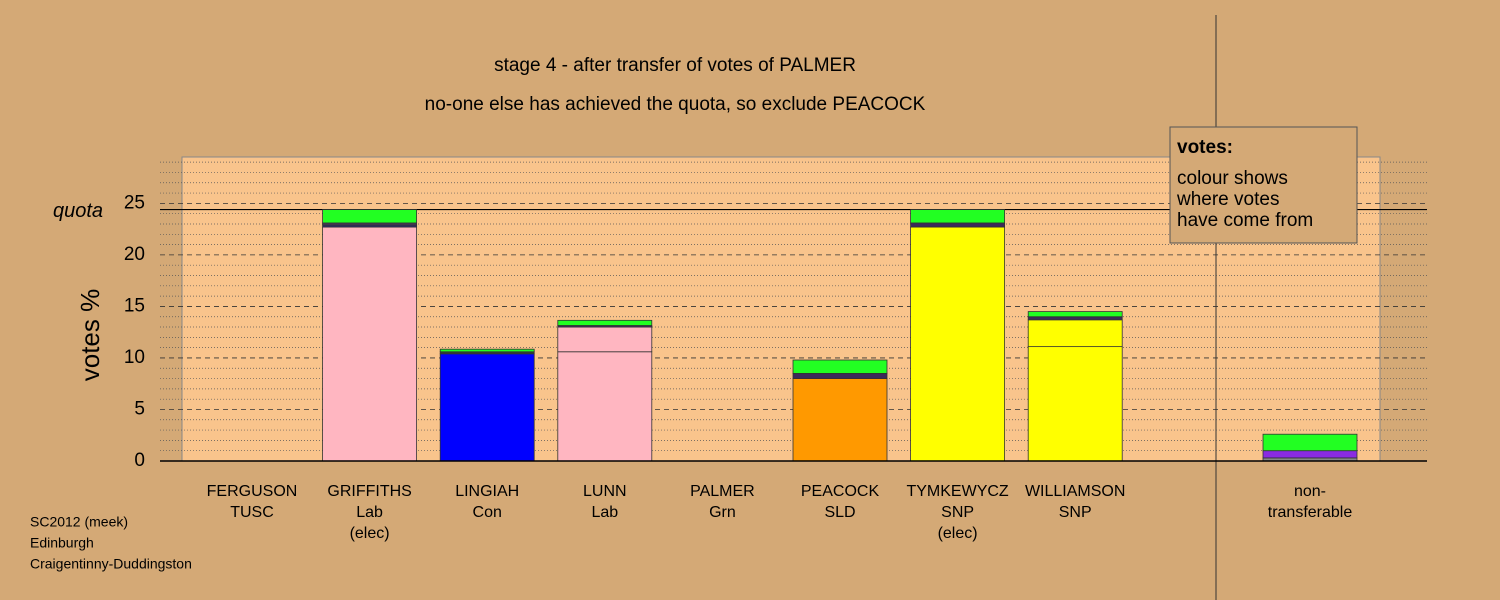 The height and width of the screenshot is (600, 1500). I want to click on y-axis-label: votes %, so click(90, 335).